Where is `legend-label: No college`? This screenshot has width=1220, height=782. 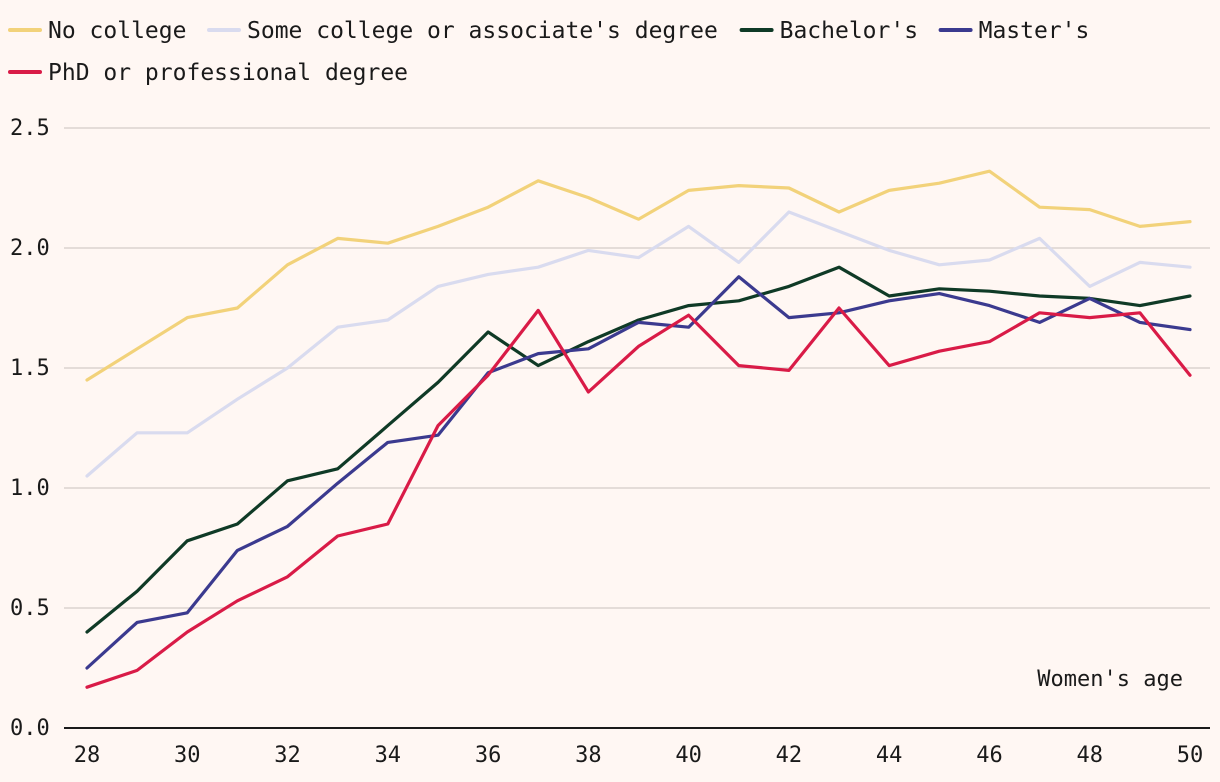 legend-label: No college is located at coordinates (117, 31).